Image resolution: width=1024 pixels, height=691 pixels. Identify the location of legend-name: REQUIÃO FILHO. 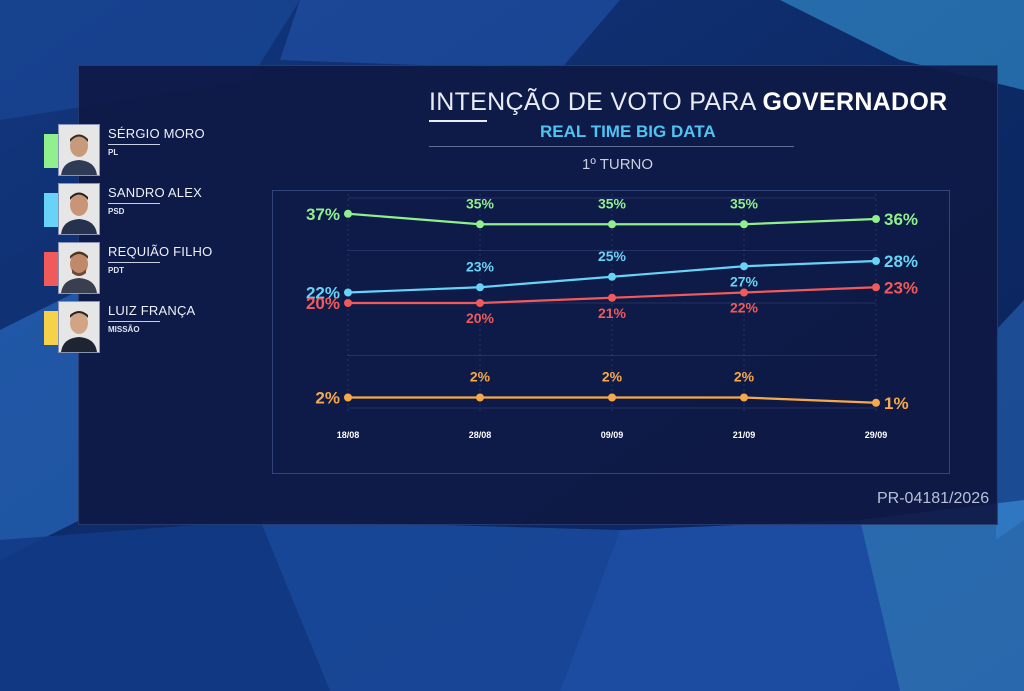
(160, 251).